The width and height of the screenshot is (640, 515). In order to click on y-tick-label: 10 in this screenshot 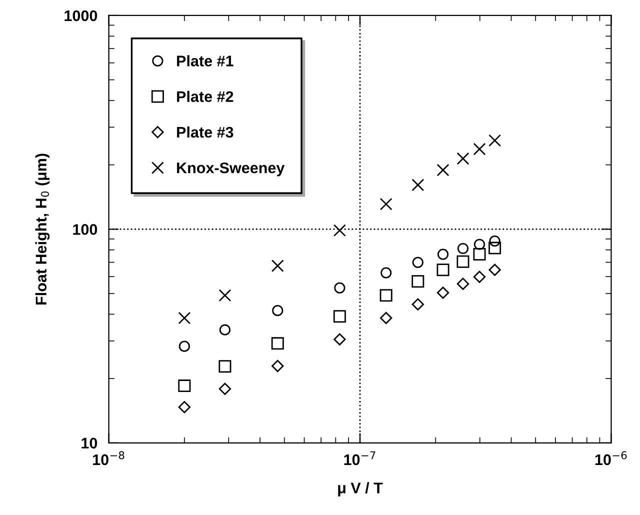, I will do `click(90, 443)`.